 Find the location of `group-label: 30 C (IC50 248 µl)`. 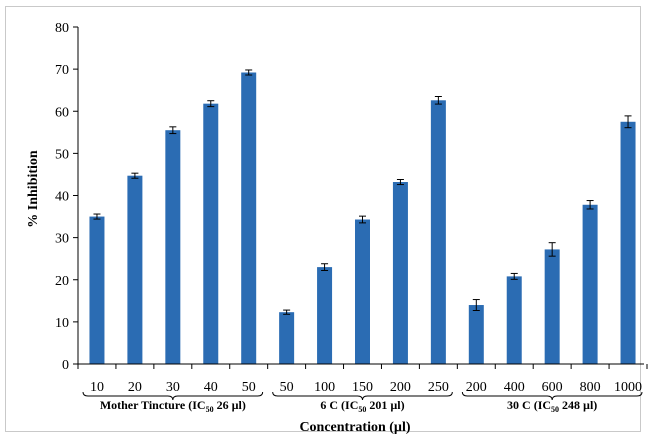

group-label: 30 C (IC50 248 µl) is located at coordinates (552, 406).